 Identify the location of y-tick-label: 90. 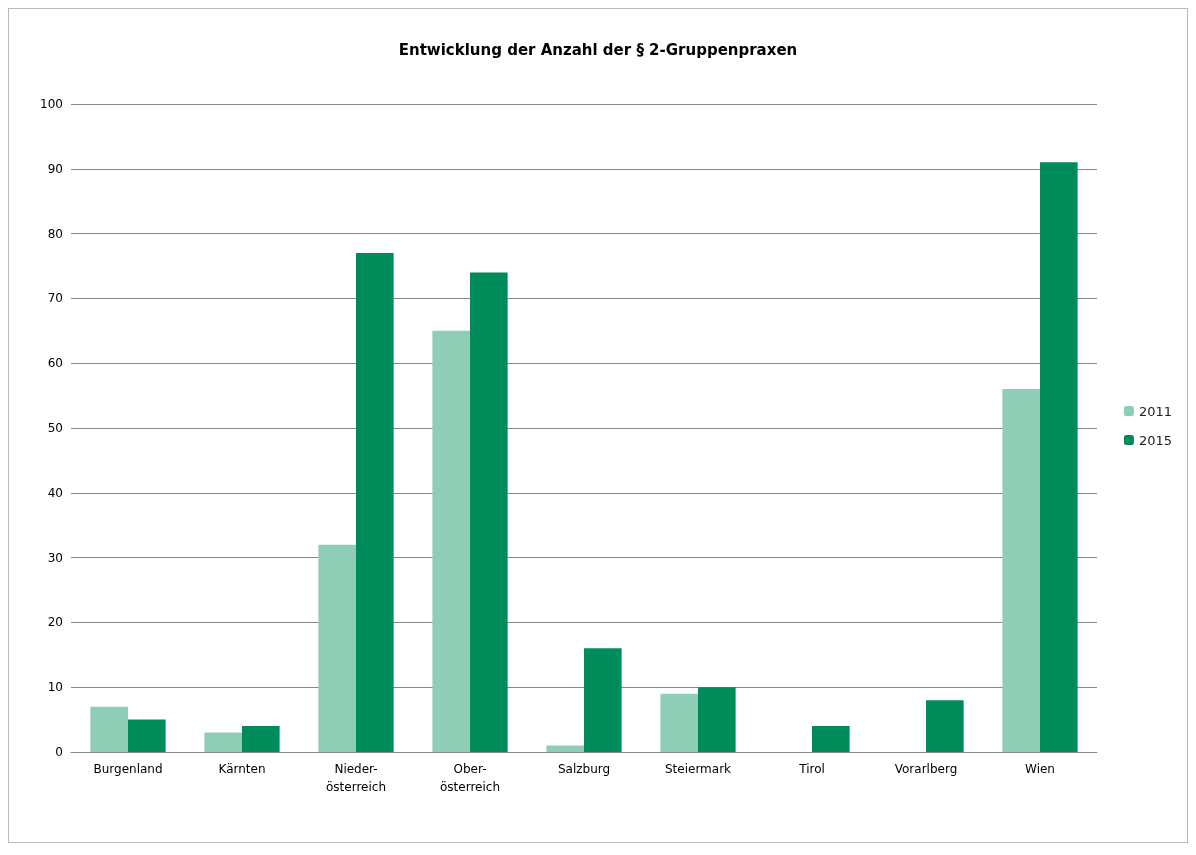
(55, 168).